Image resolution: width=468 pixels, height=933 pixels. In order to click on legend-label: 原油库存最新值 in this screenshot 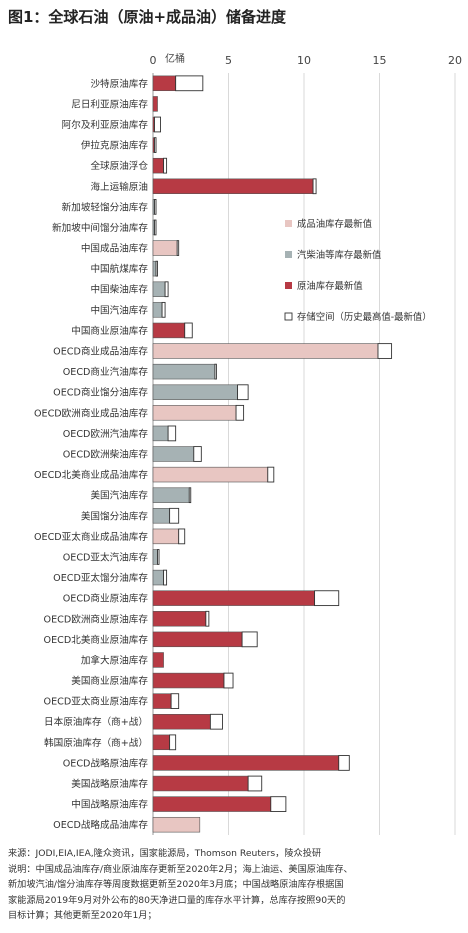, I will do `click(330, 286)`.